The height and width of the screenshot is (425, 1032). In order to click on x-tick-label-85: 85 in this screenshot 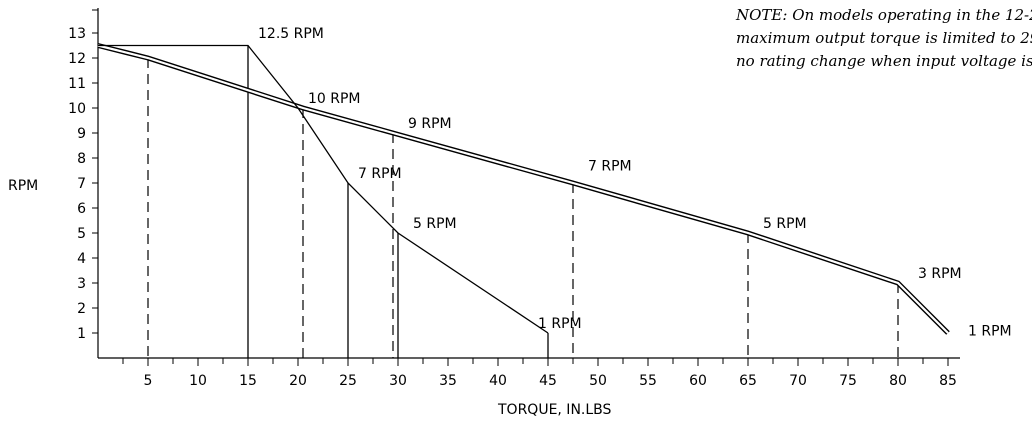, I will do `click(948, 381)`.